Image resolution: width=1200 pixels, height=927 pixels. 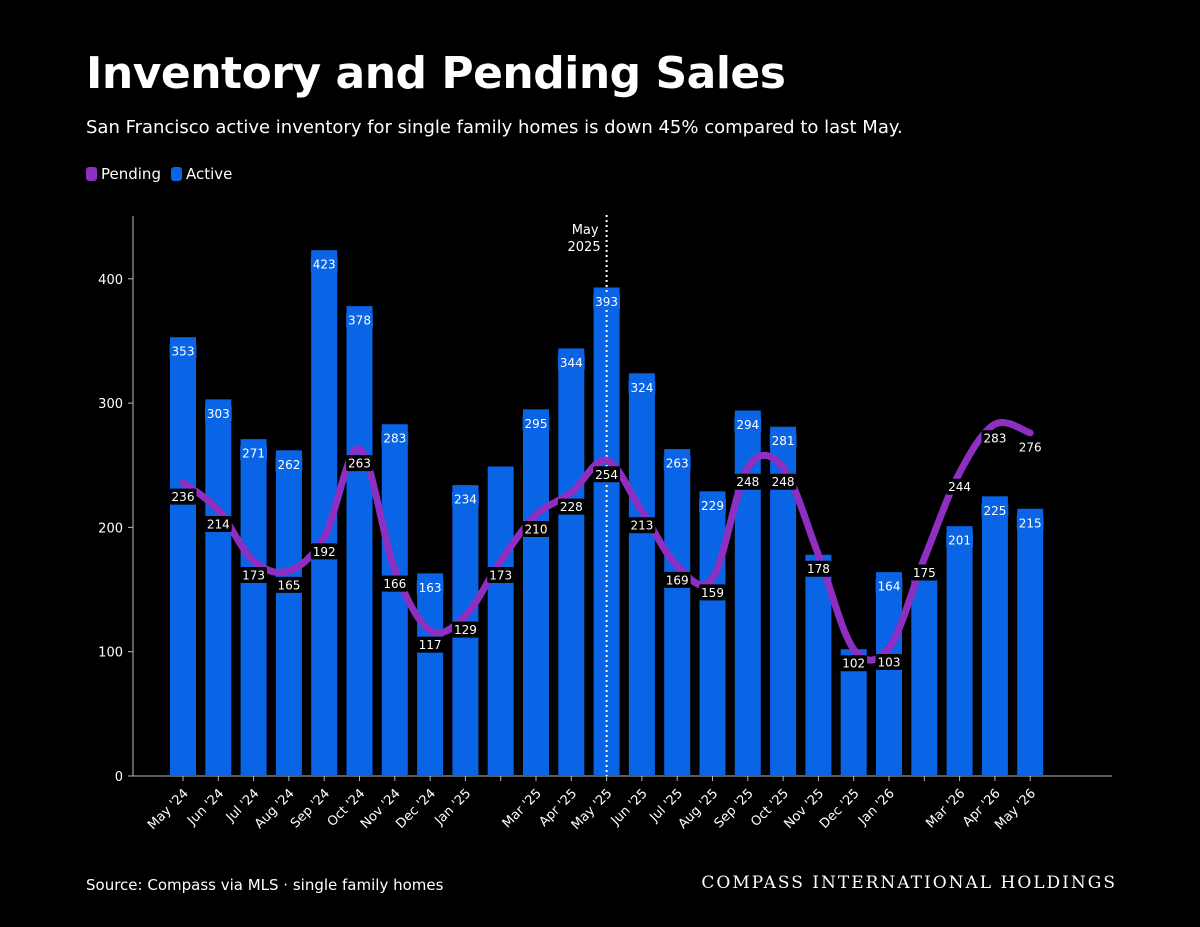 What do you see at coordinates (959, 541) in the screenshot?
I see `data-label-active: 201` at bounding box center [959, 541].